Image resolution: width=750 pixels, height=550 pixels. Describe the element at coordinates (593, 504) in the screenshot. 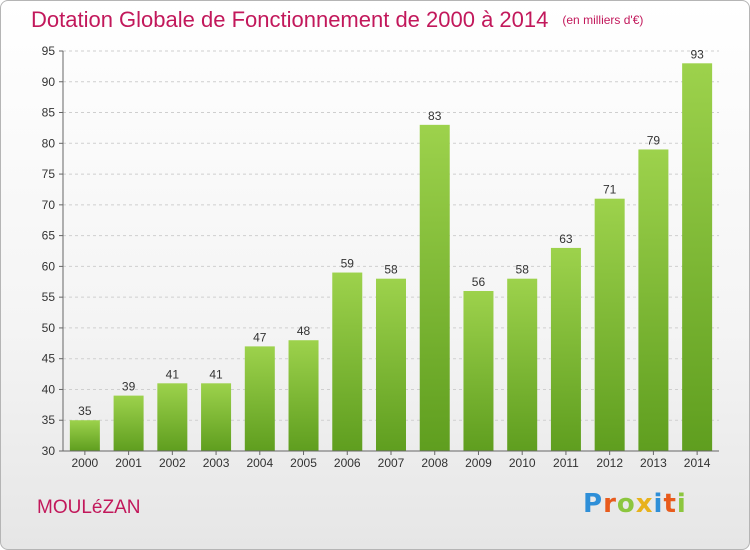

I see `logo-letter: P` at that location.